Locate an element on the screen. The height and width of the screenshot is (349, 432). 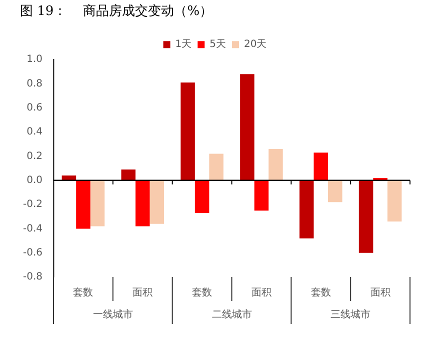
legend-label: 1天 is located at coordinates (183, 44).